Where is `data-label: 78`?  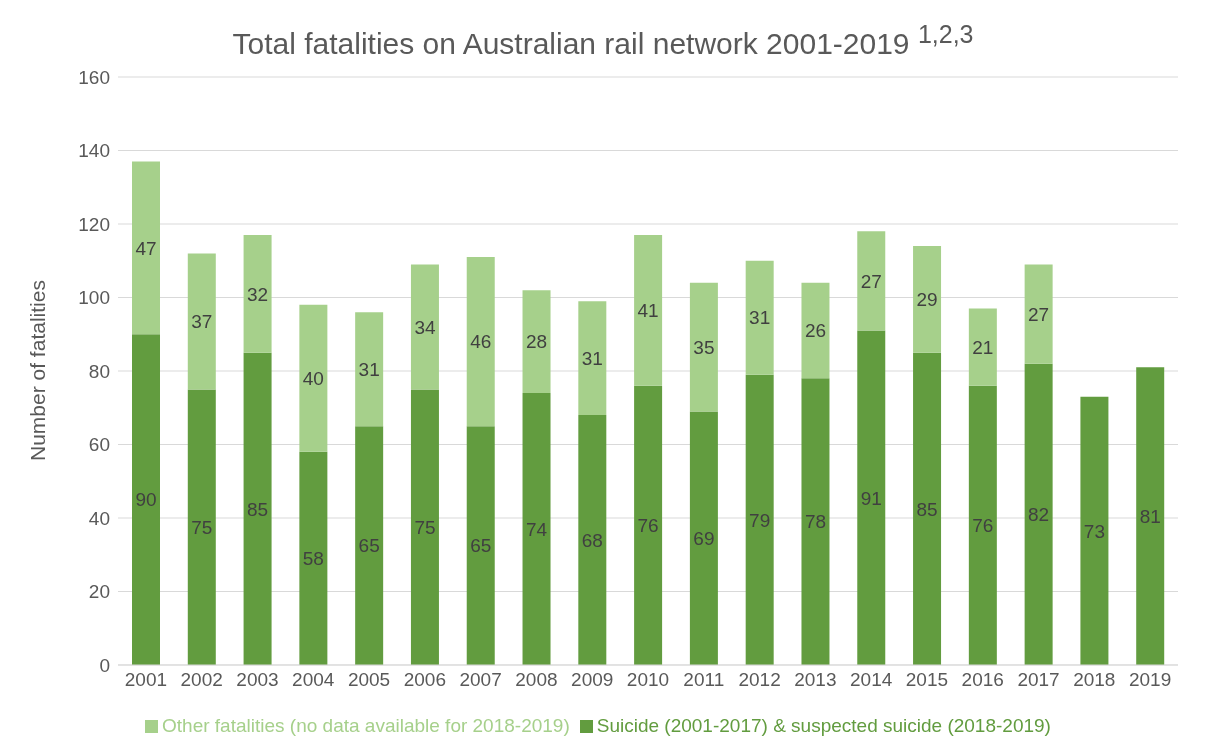
data-label: 78 is located at coordinates (815, 522).